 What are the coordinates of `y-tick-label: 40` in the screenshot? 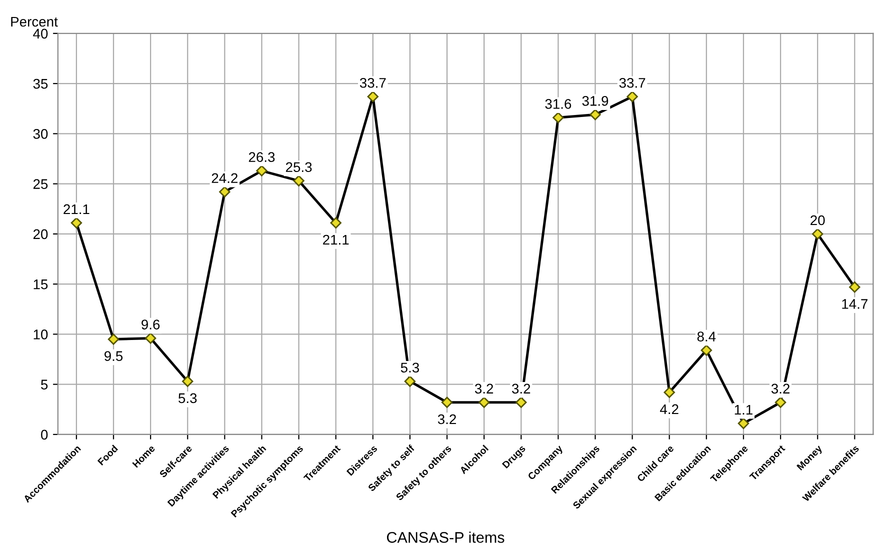 It's located at (40, 33).